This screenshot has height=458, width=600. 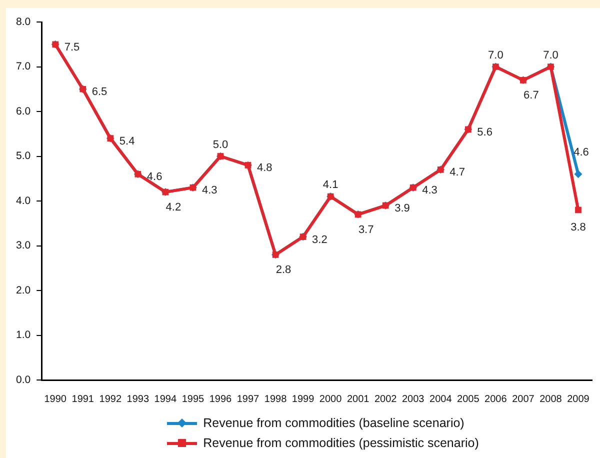 I want to click on data-label: 3.9, so click(x=402, y=208).